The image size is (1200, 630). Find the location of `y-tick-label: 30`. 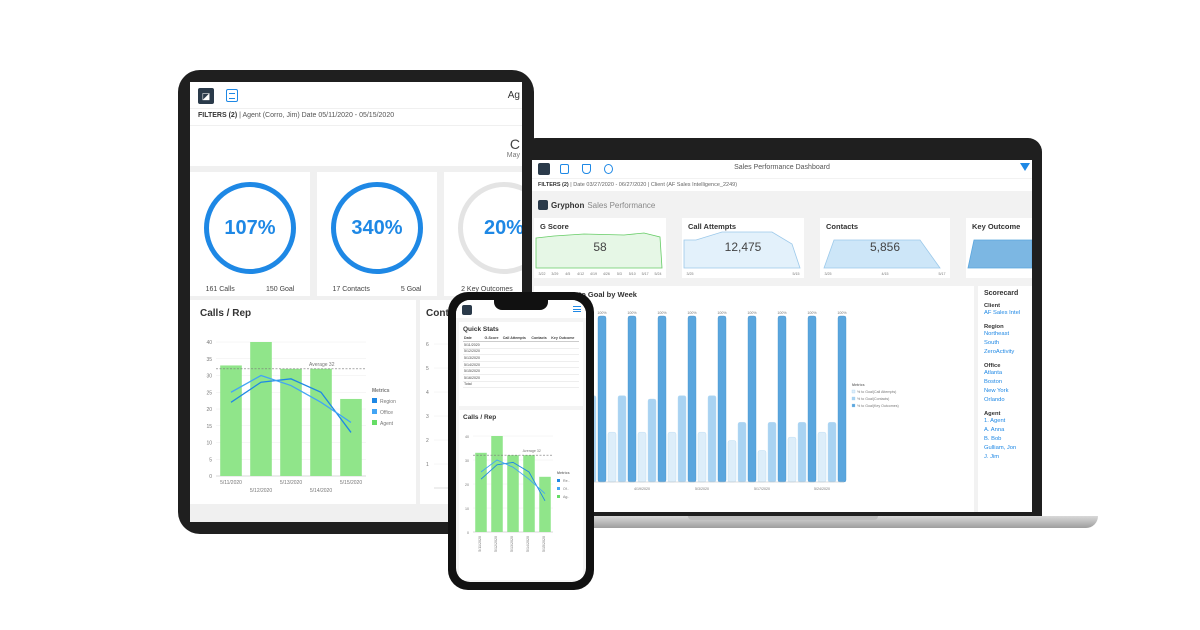

y-tick-label: 30 is located at coordinates (209, 377).